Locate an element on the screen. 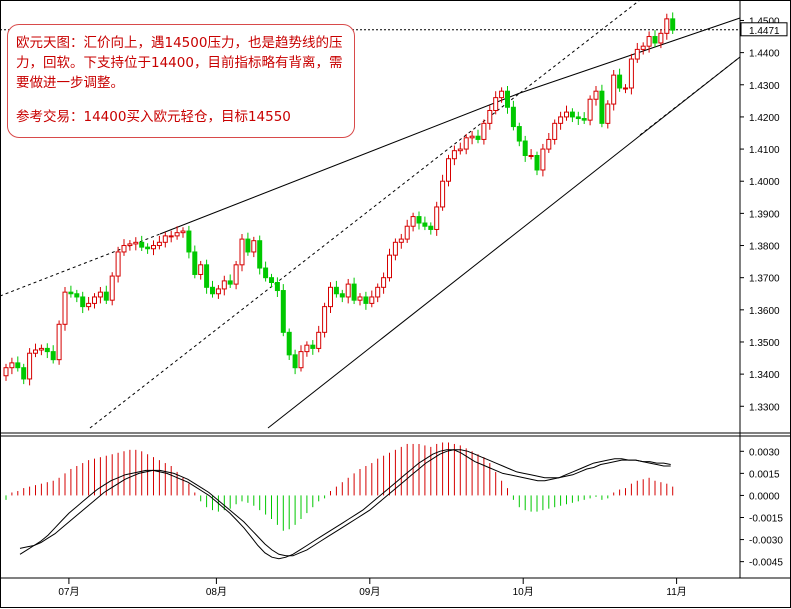 The width and height of the screenshot is (791, 609). signal-line is located at coordinates (345, 503).